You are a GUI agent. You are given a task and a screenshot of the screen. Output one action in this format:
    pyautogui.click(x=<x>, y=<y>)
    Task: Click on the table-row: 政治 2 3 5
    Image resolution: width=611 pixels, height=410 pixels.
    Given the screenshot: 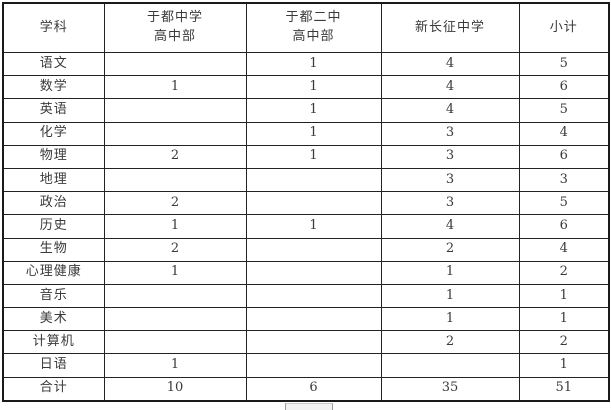 What is the action you would take?
    pyautogui.click(x=306, y=203)
    